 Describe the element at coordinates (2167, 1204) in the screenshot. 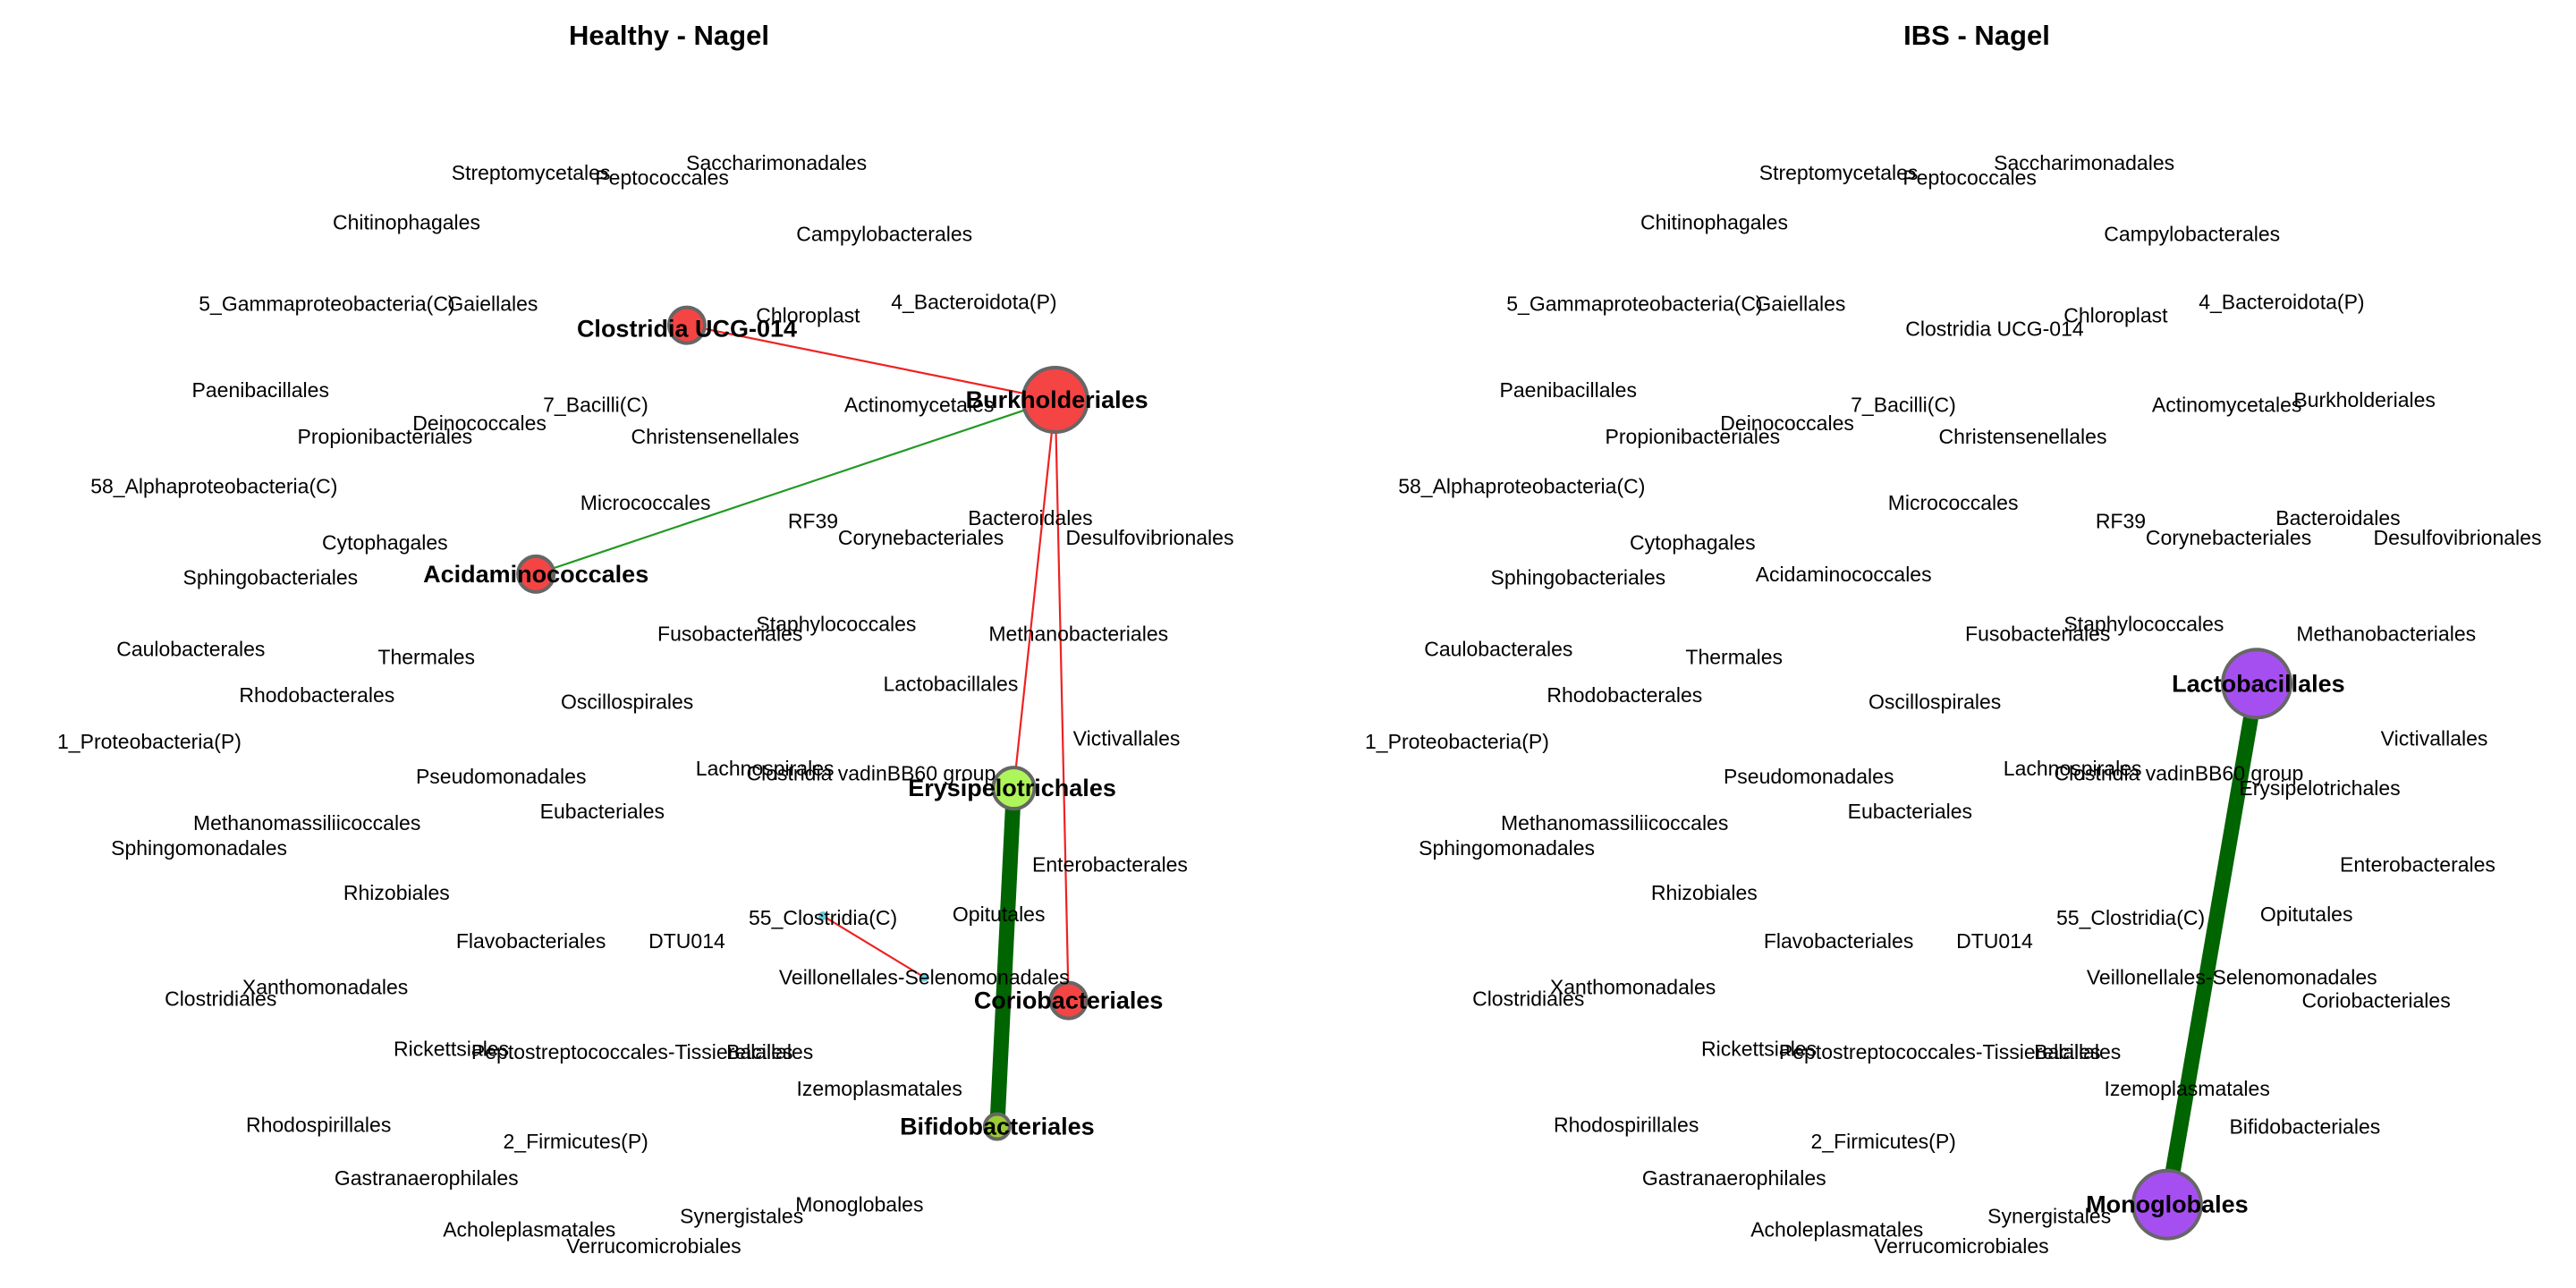

I see `label-monoglobales: Monoglobales` at that location.